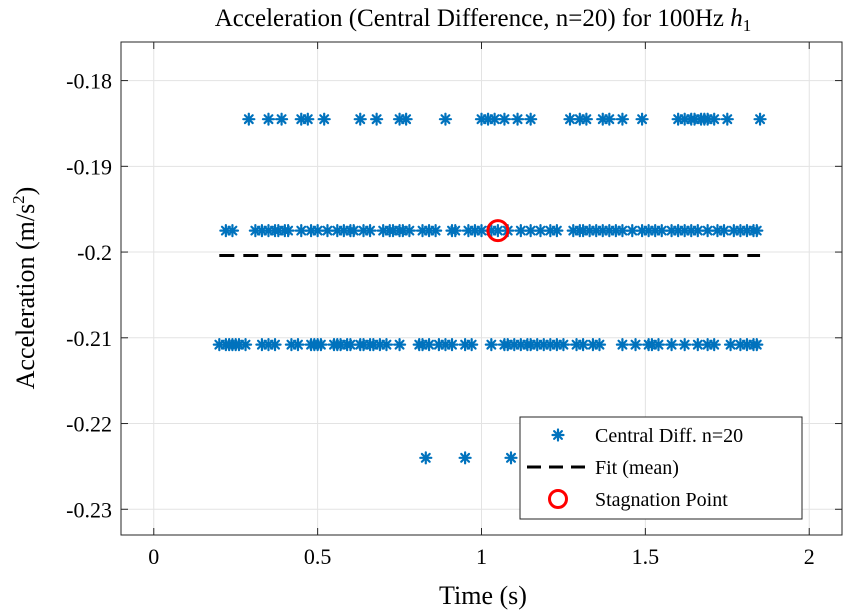  I want to click on y-tick-label: -0.2, so click(94, 252).